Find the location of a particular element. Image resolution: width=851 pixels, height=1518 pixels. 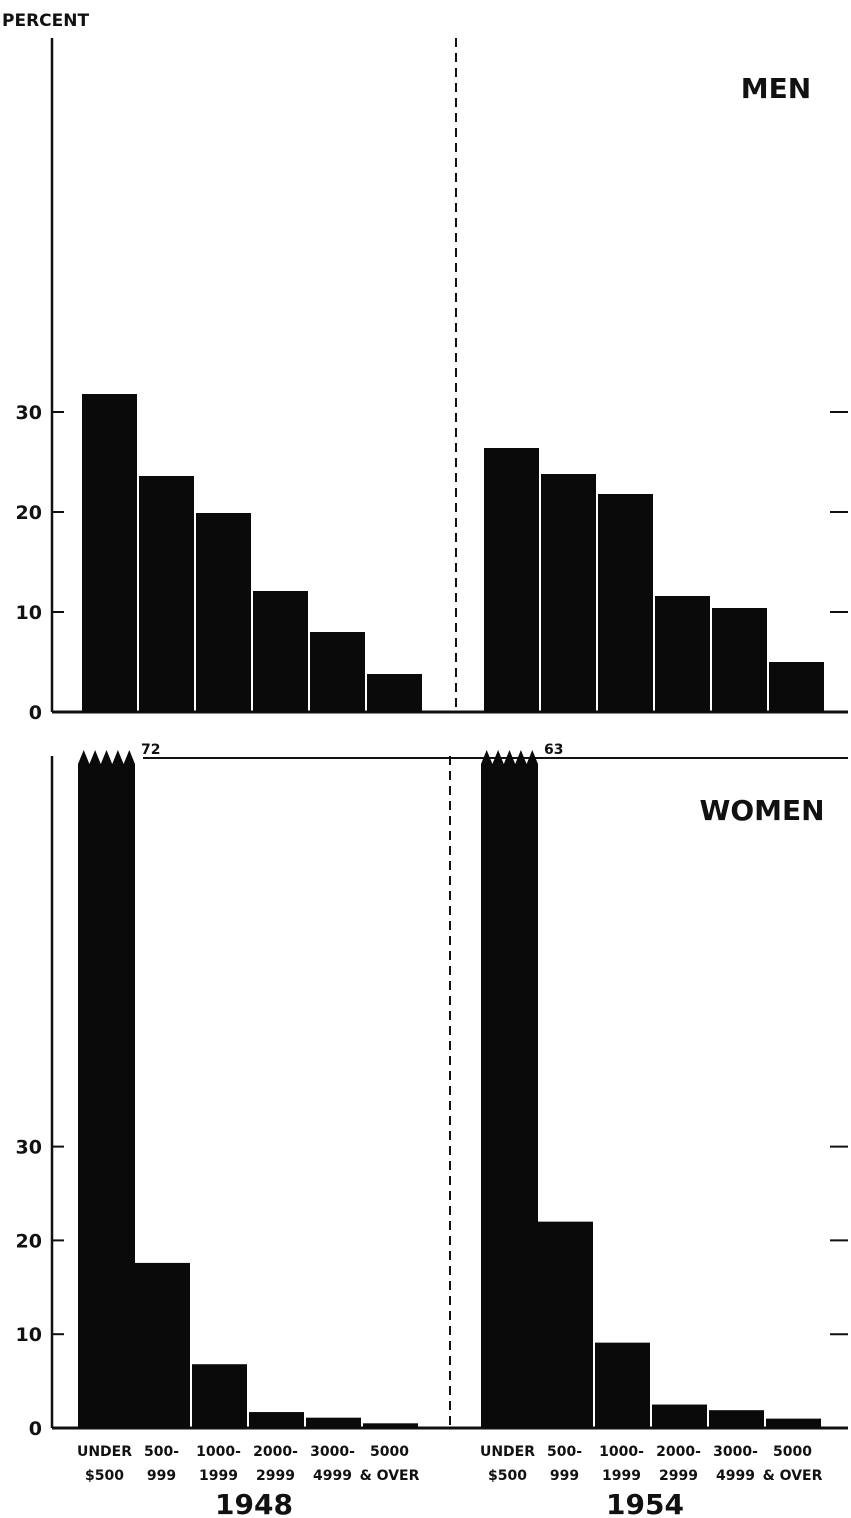

women-overflow-label-1948: 72 is located at coordinates (150, 750).